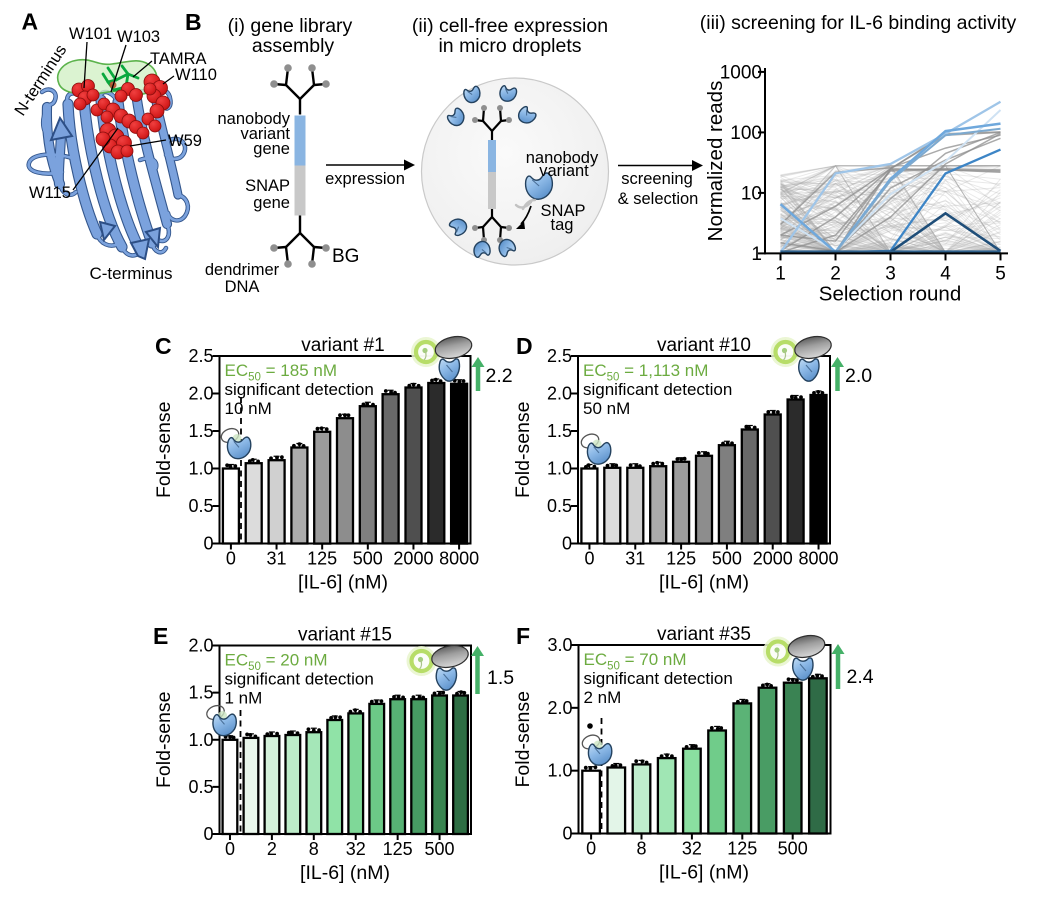 This screenshot has height=900, width=1042. Describe the element at coordinates (290, 26) in the screenshot. I see `svg-text: (i) gene library` at that location.